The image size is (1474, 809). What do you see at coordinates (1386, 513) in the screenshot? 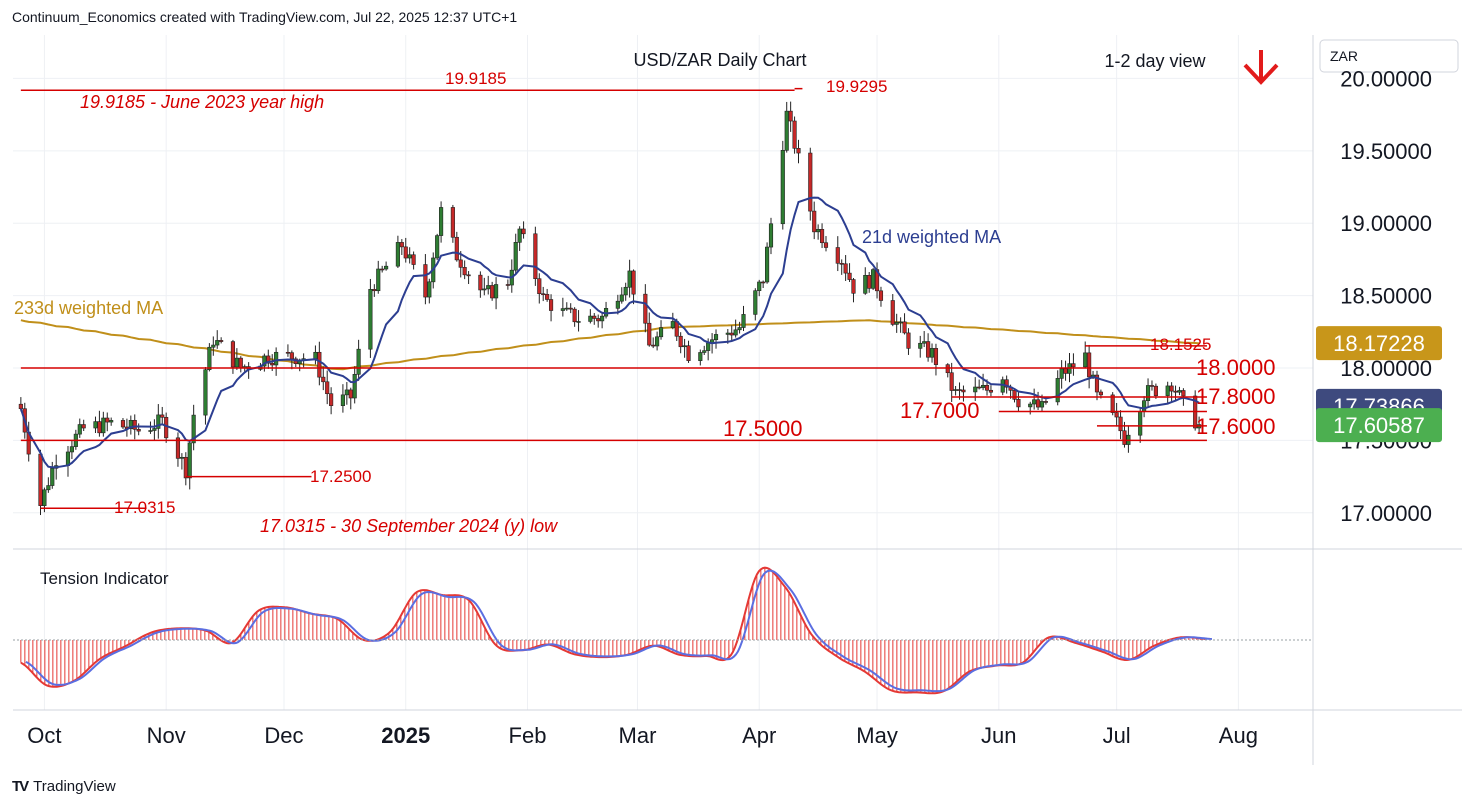
I see `y-tick-label: 17.00000` at bounding box center [1386, 513].